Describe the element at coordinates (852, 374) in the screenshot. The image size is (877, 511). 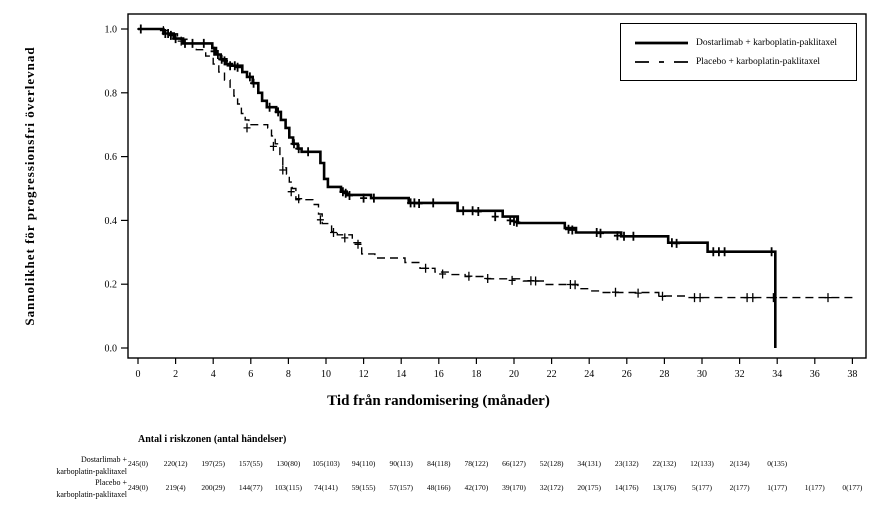
I see `x-tick-label: 38` at that location.